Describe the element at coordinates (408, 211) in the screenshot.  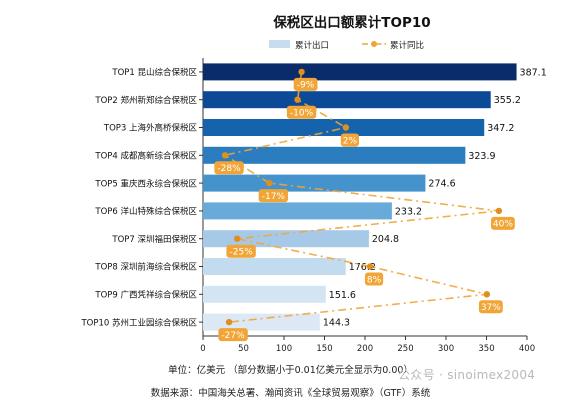
I see `bar-value-label: 233.2` at that location.